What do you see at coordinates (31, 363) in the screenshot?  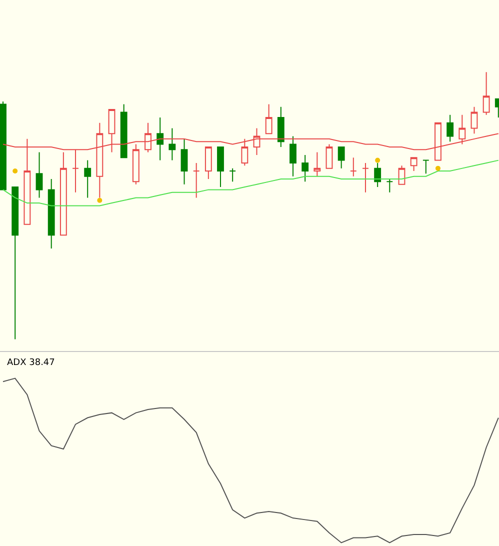 I see `chart-title: ADX 38.47` at bounding box center [31, 363].